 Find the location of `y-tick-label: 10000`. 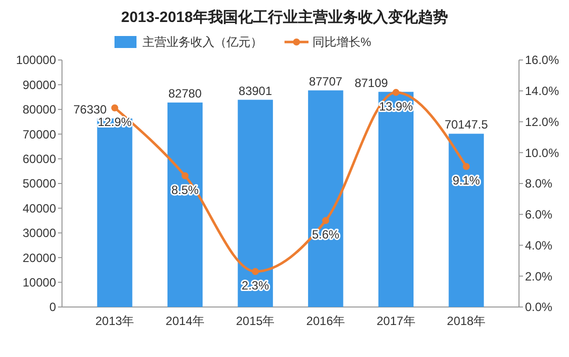

y-tick-label: 10000 is located at coordinates (39, 283).